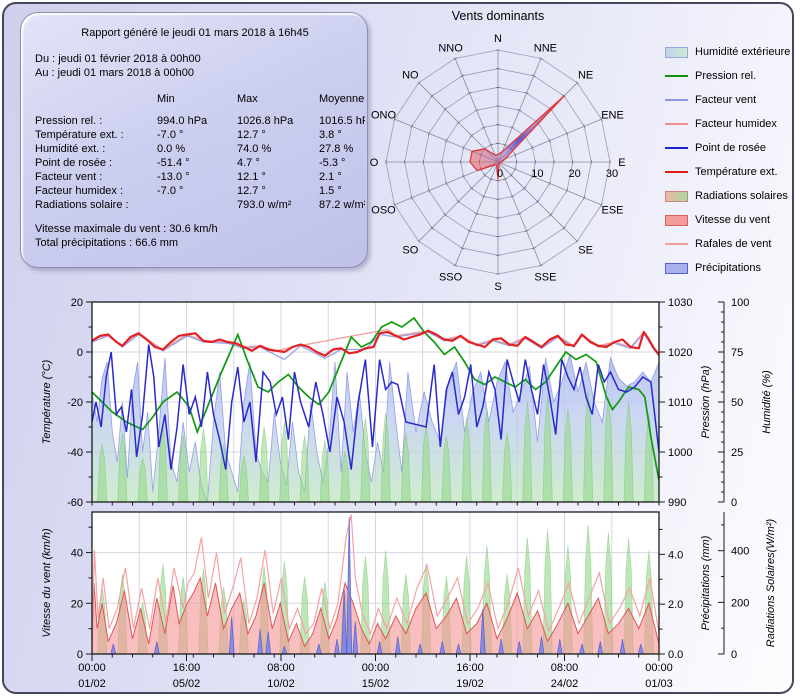  Describe the element at coordinates (767, 402) in the screenshot. I see `axis-text: Humidité (%)` at that location.